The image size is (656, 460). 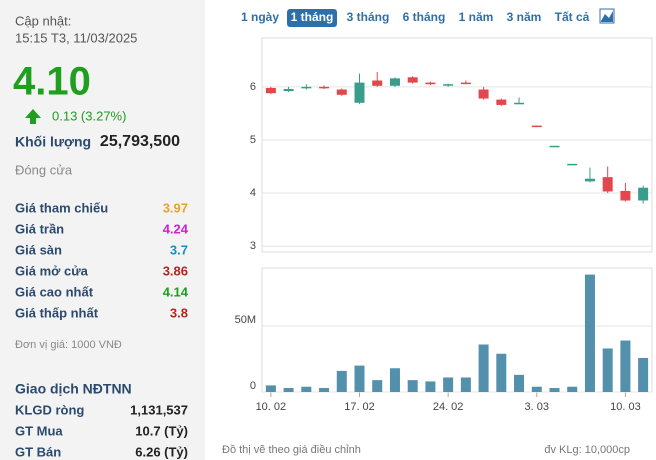 What do you see at coordinates (271, 407) in the screenshot?
I see `x-tick-label: 10. 02` at bounding box center [271, 407].